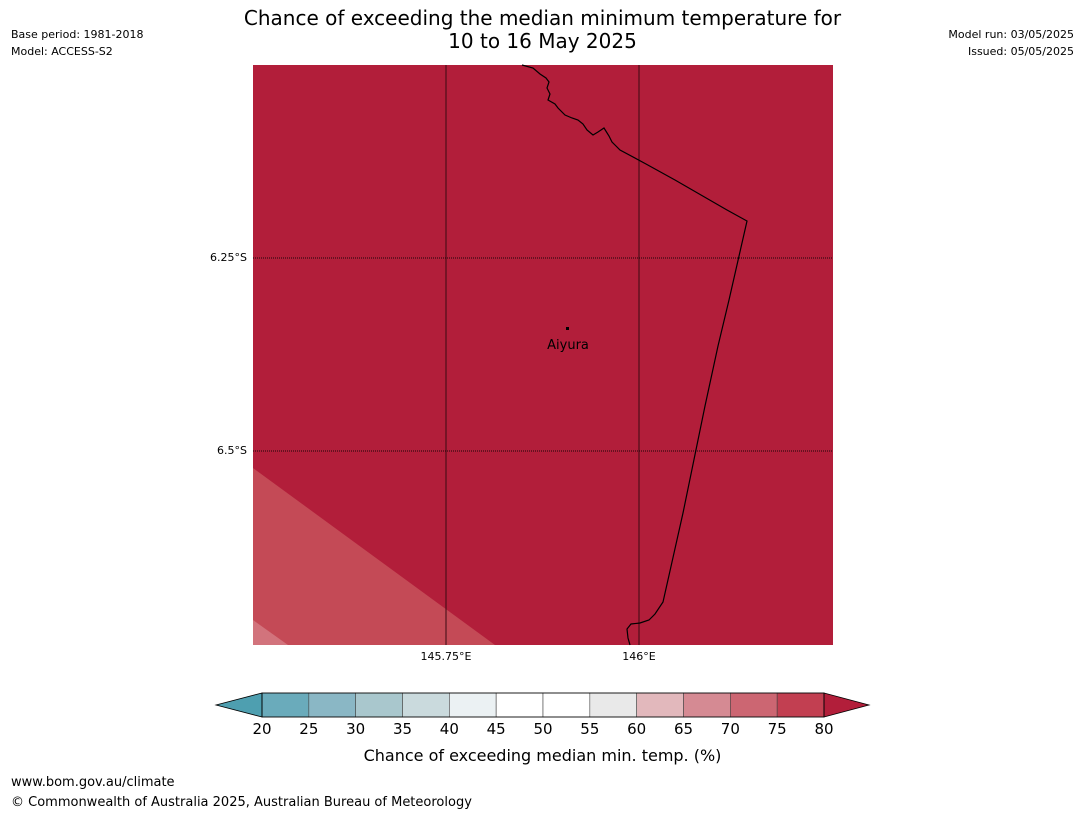  Describe the element at coordinates (683, 729) in the screenshot. I see `colorbar-tick-65: 65` at that location.